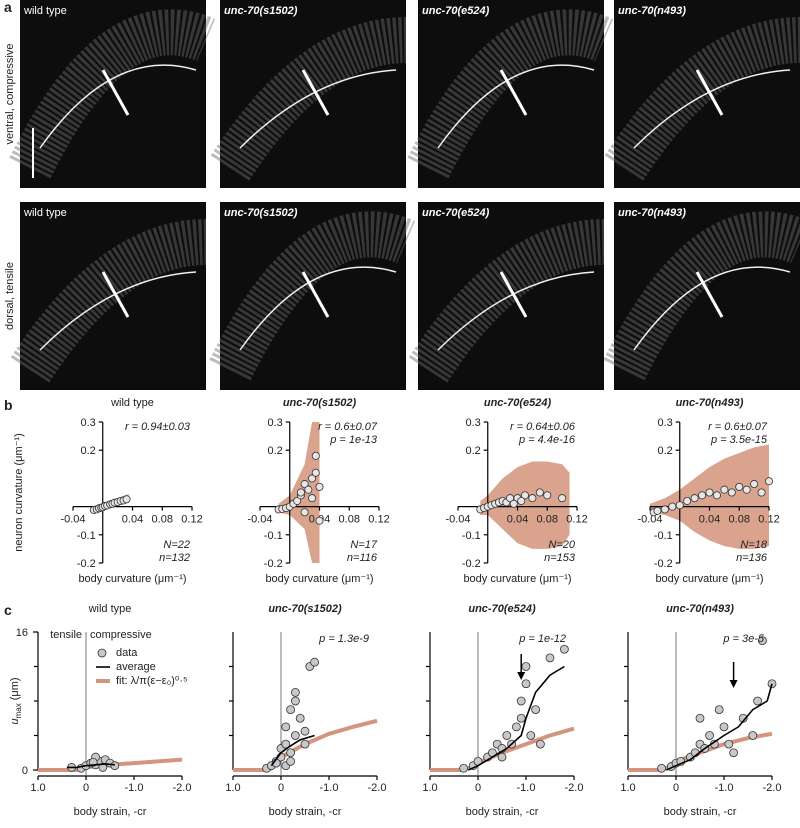 This screenshot has width=800, height=828. I want to click on annotation: r = 0.64±0.06, so click(543, 427).